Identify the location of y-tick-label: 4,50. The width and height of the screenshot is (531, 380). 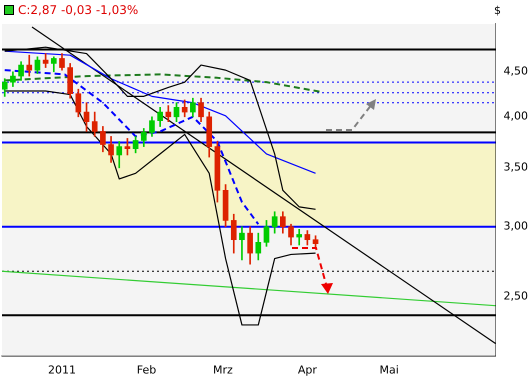
(516, 71).